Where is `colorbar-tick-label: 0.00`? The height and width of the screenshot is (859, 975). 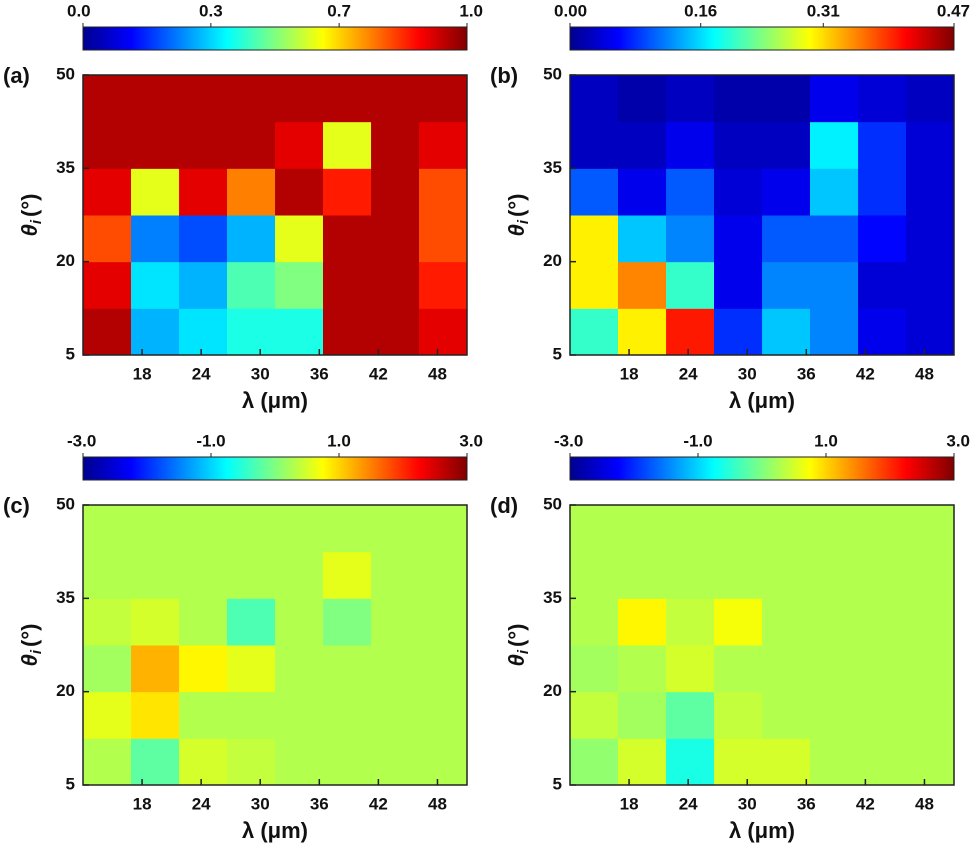
colorbar-tick-label: 0.00 is located at coordinates (570, 10).